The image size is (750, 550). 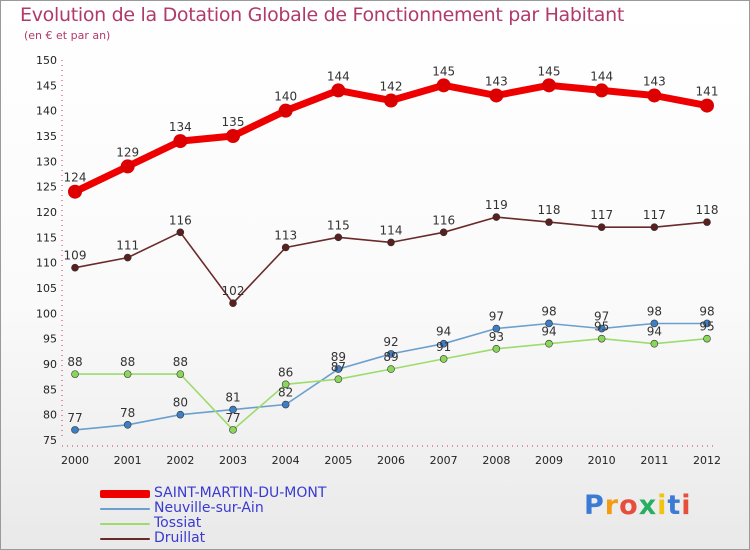 I want to click on logo-letter: r, so click(x=612, y=505).